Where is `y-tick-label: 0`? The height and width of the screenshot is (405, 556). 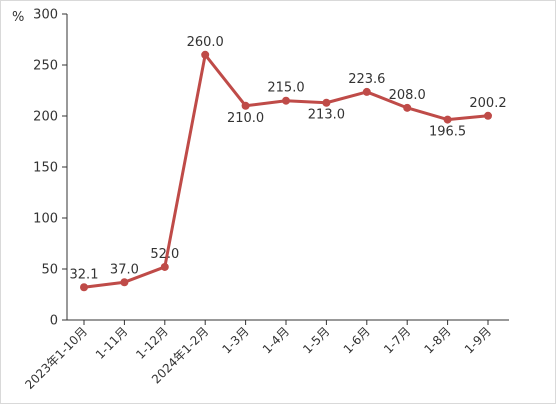
y-tick-label: 0 is located at coordinates (54, 321).